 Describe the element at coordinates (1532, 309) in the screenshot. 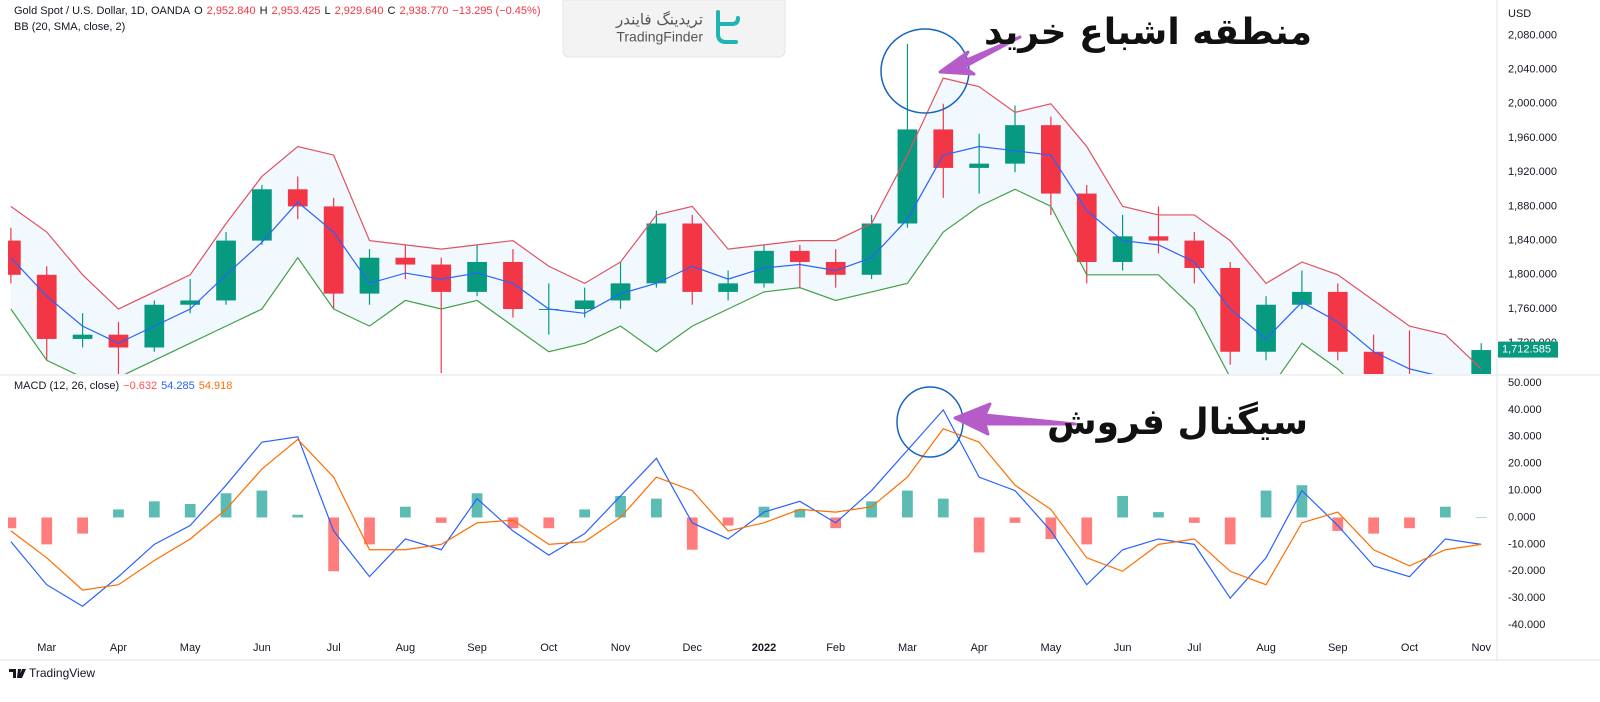

I see `y-tick-label: 1,760.000` at that location.